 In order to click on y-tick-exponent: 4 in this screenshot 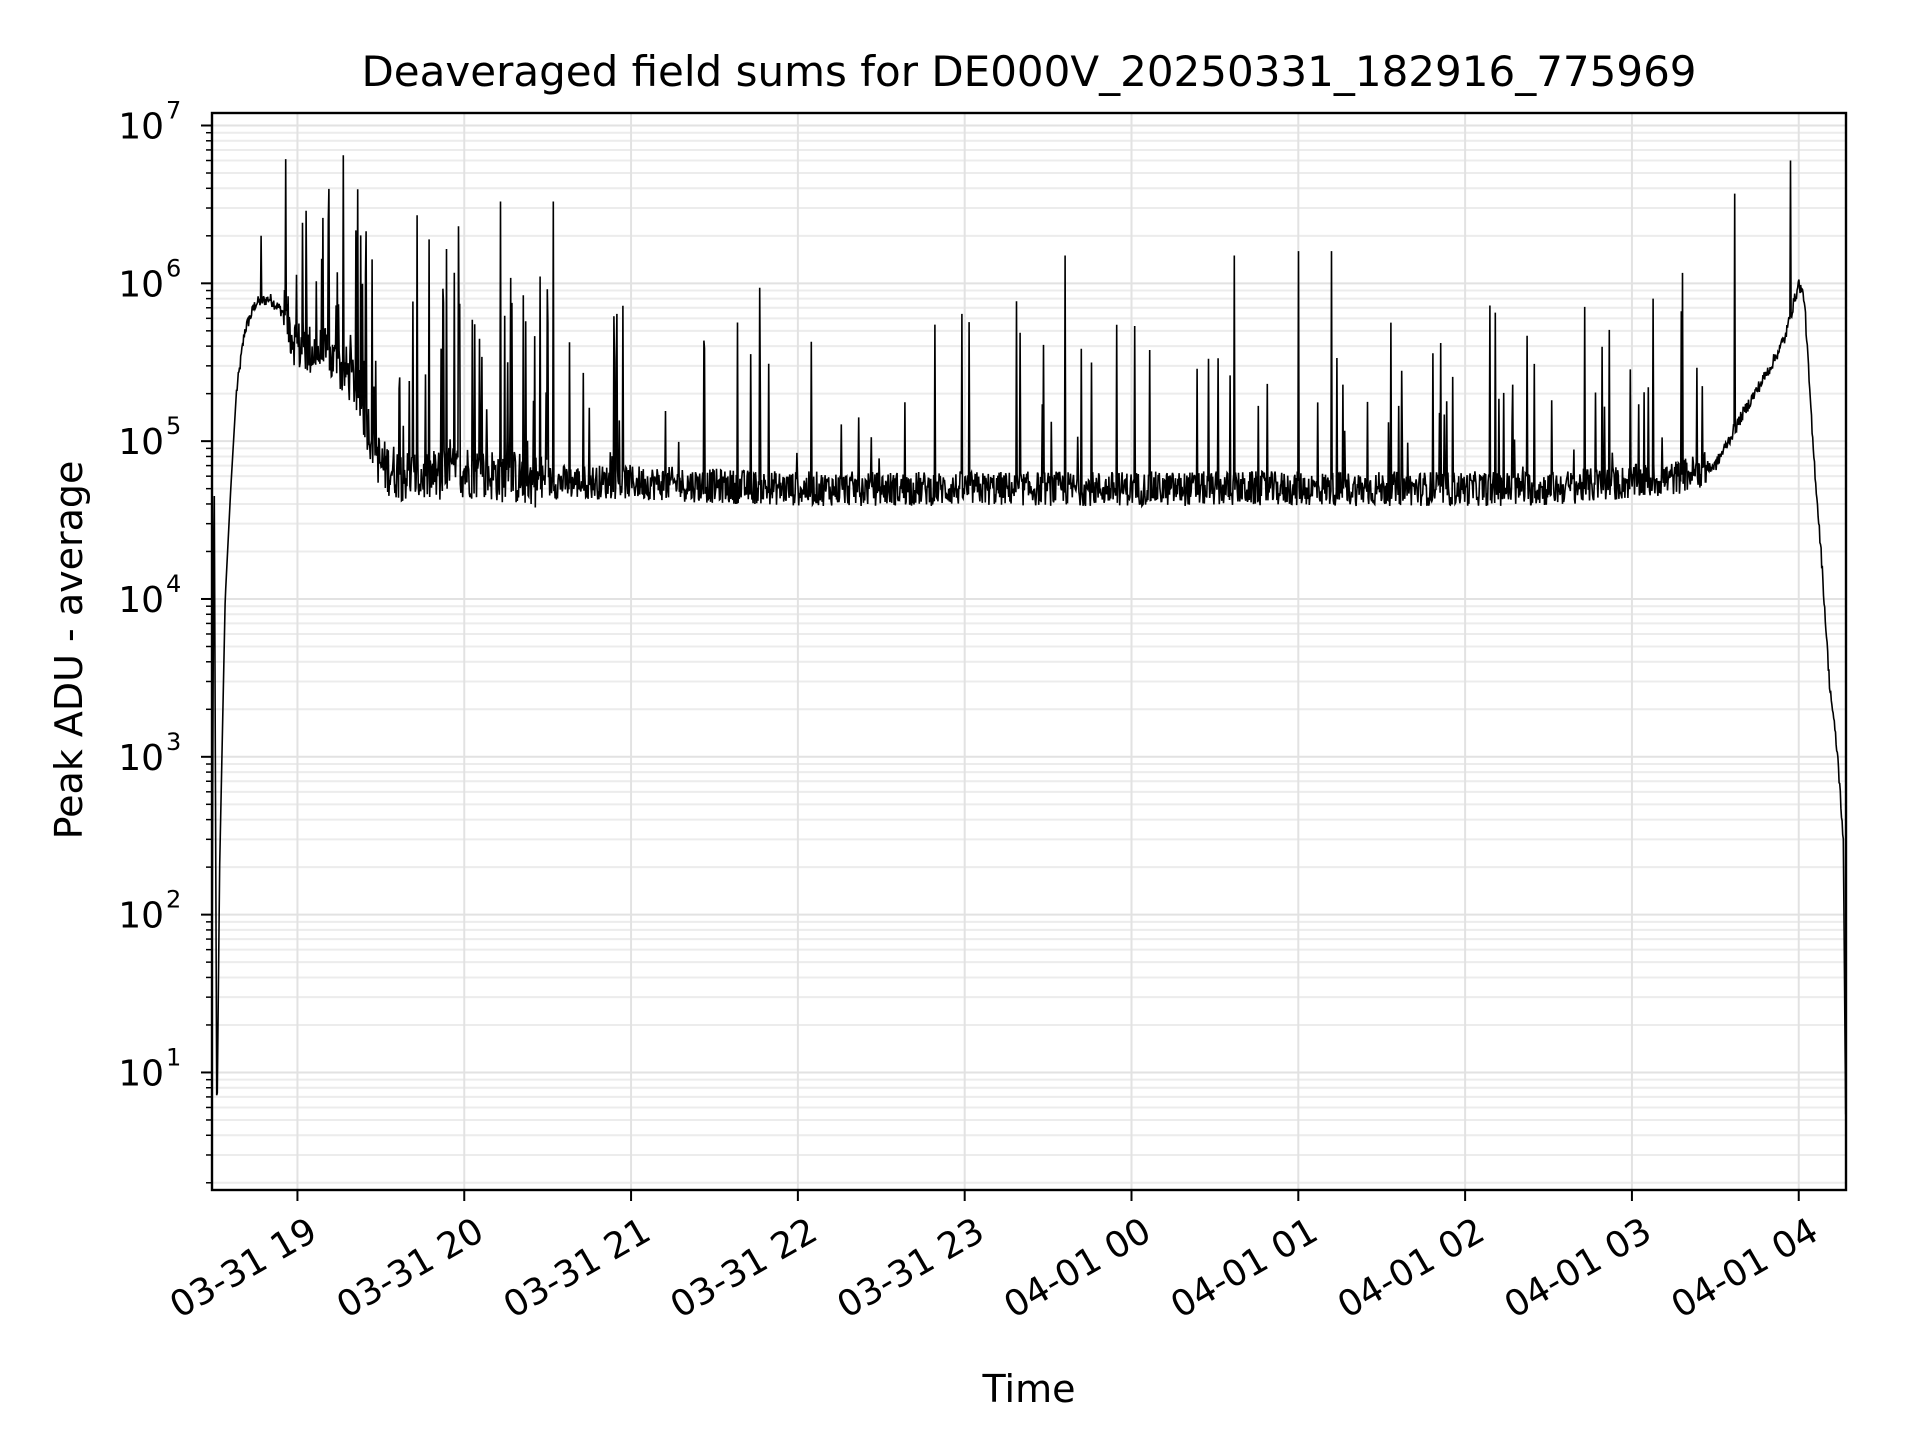, I will do `click(173, 584)`.